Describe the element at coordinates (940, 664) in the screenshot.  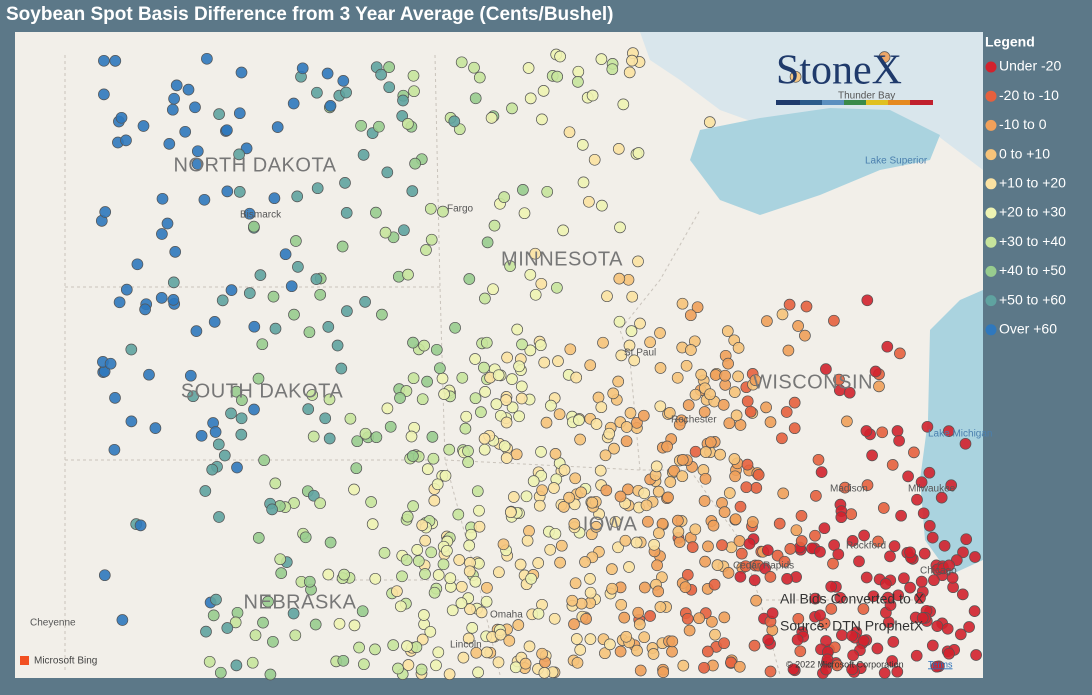
I see `terms-link: Terms` at that location.